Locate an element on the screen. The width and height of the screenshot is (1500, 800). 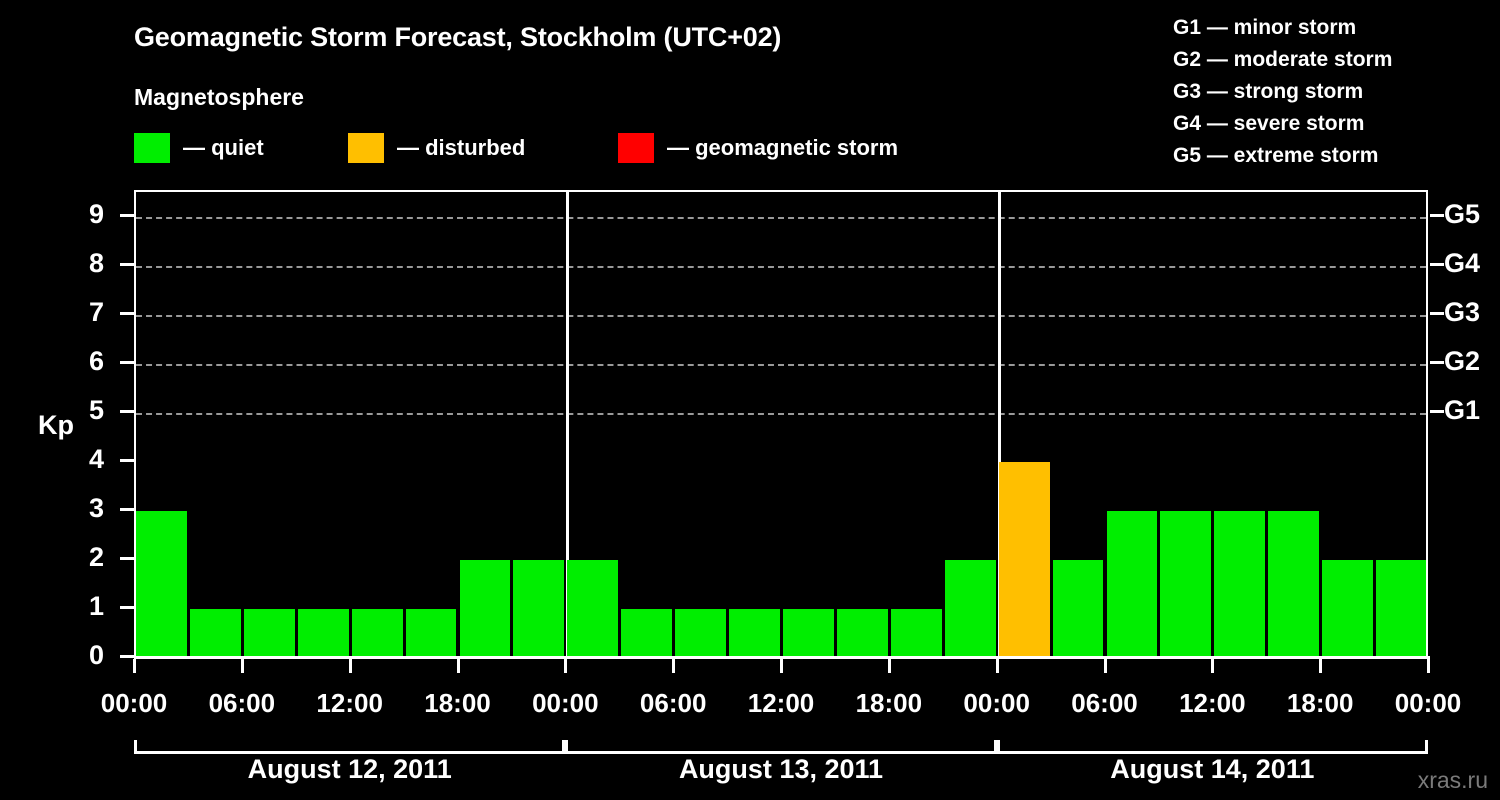
x-tick-label-6: 12:00 is located at coordinates (781, 703).